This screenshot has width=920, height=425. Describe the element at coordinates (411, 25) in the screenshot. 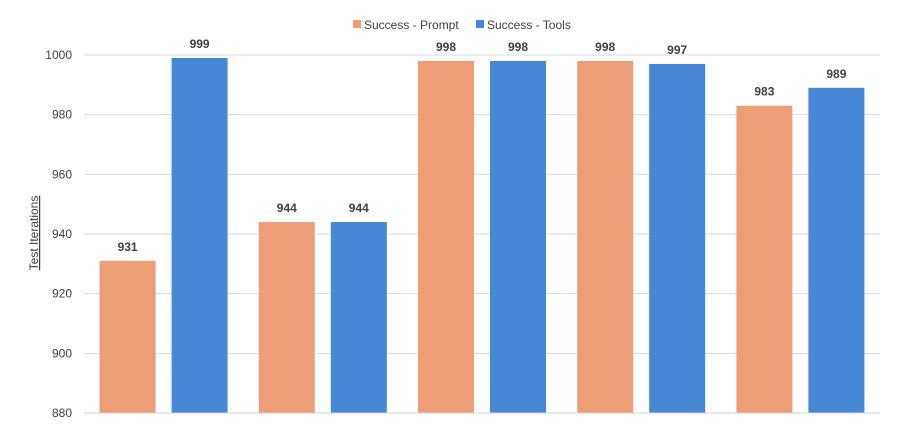

I see `legend-label-success-prompt: Success - Prompt` at that location.